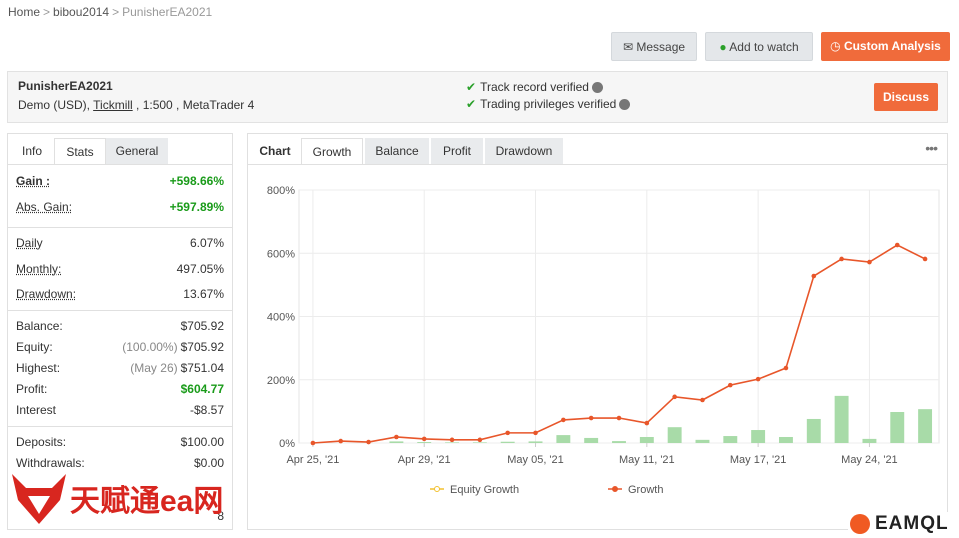 Image resolution: width=959 pixels, height=538 pixels. Describe the element at coordinates (41, 442) in the screenshot. I see `stat-label: Deposits:` at that location.